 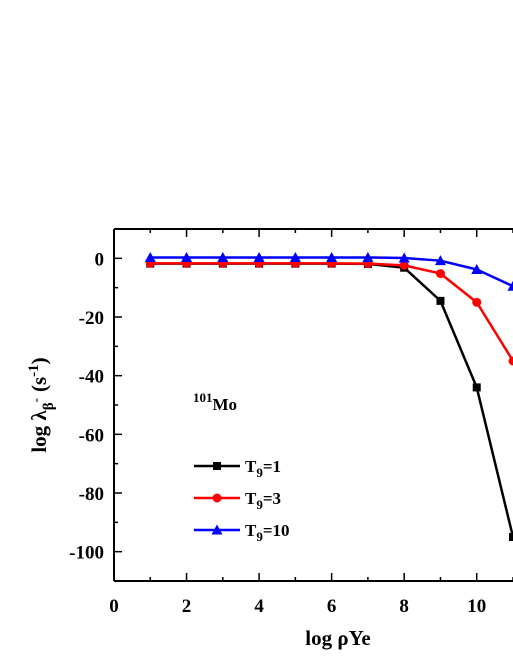 I want to click on legend-item: T9=10, so click(x=242, y=532).